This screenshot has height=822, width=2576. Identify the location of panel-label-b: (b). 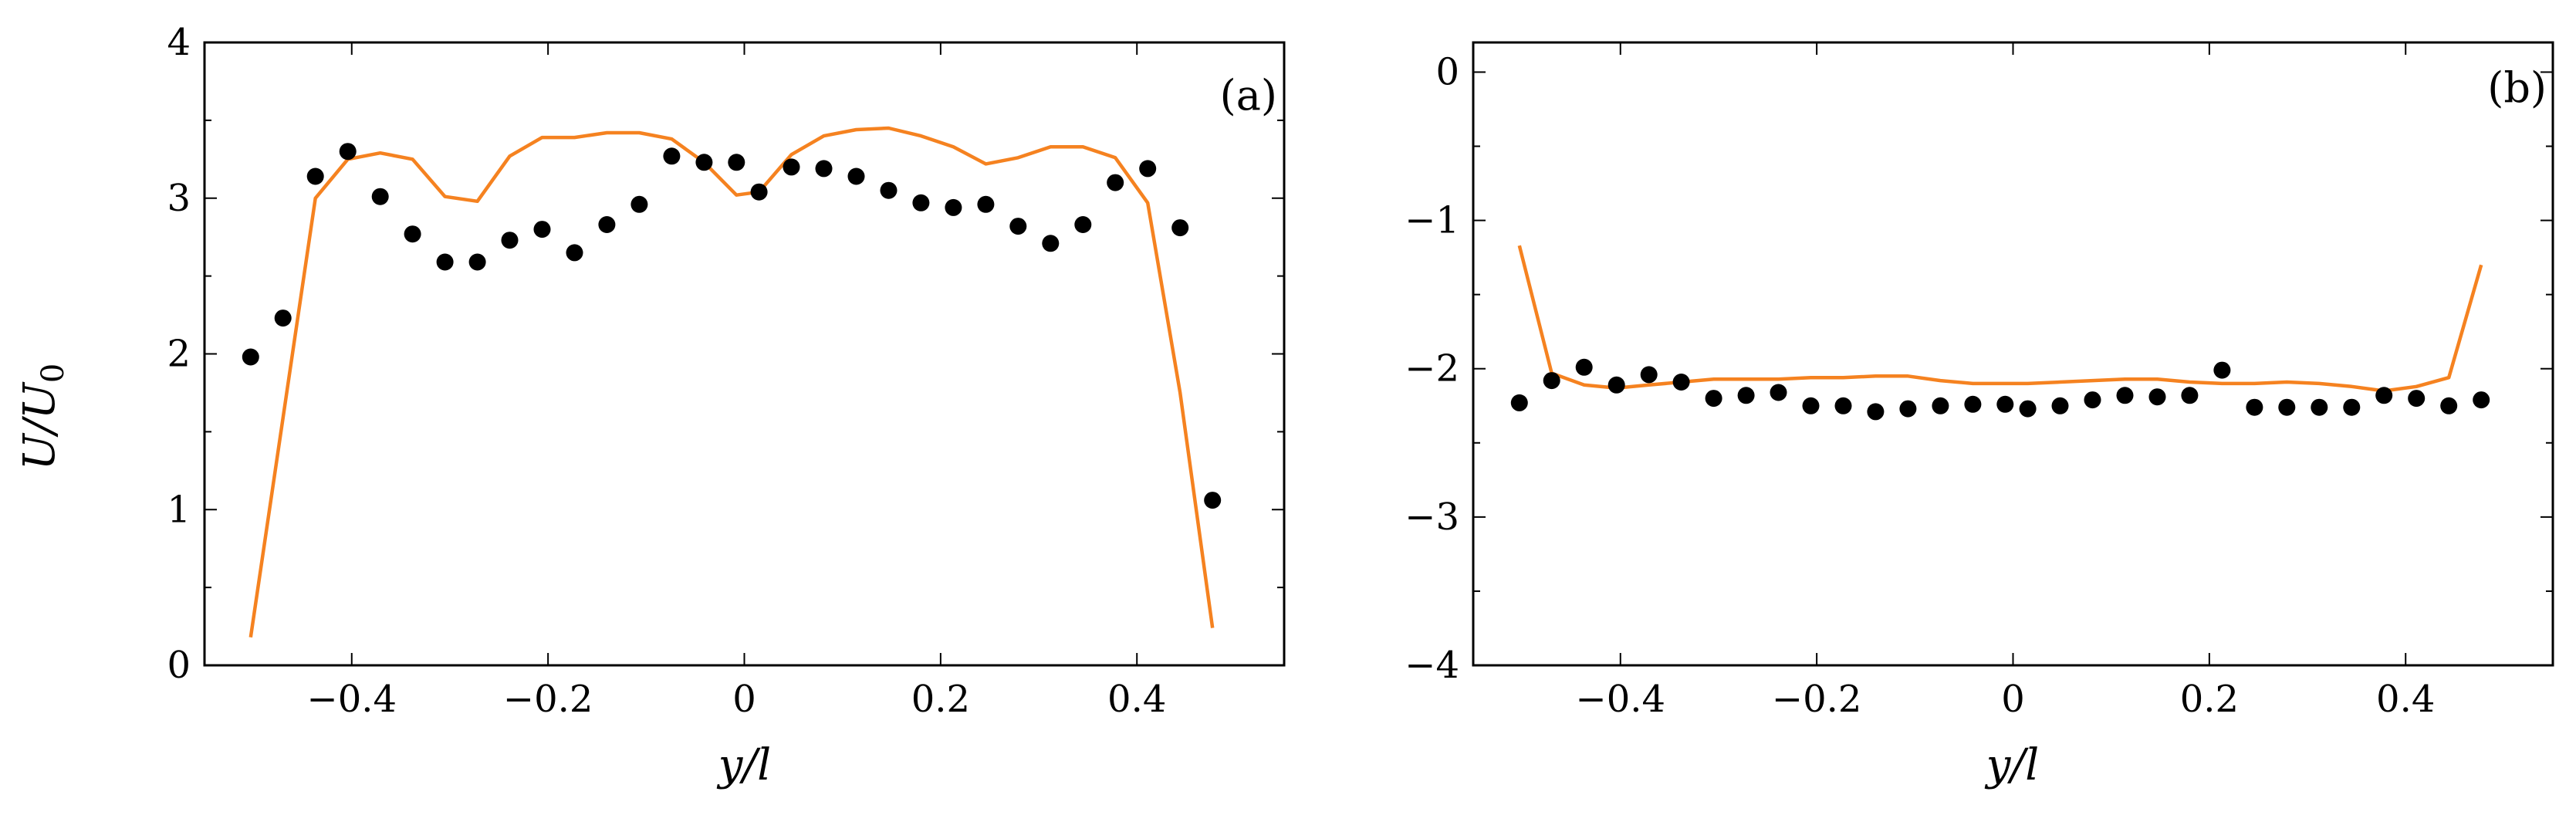
(2517, 87).